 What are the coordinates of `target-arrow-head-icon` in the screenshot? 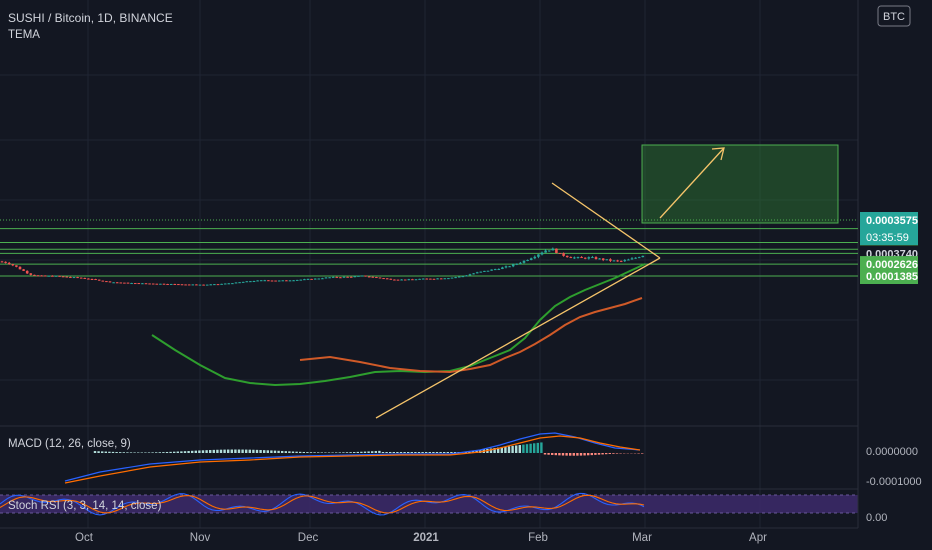 It's located at (718, 154).